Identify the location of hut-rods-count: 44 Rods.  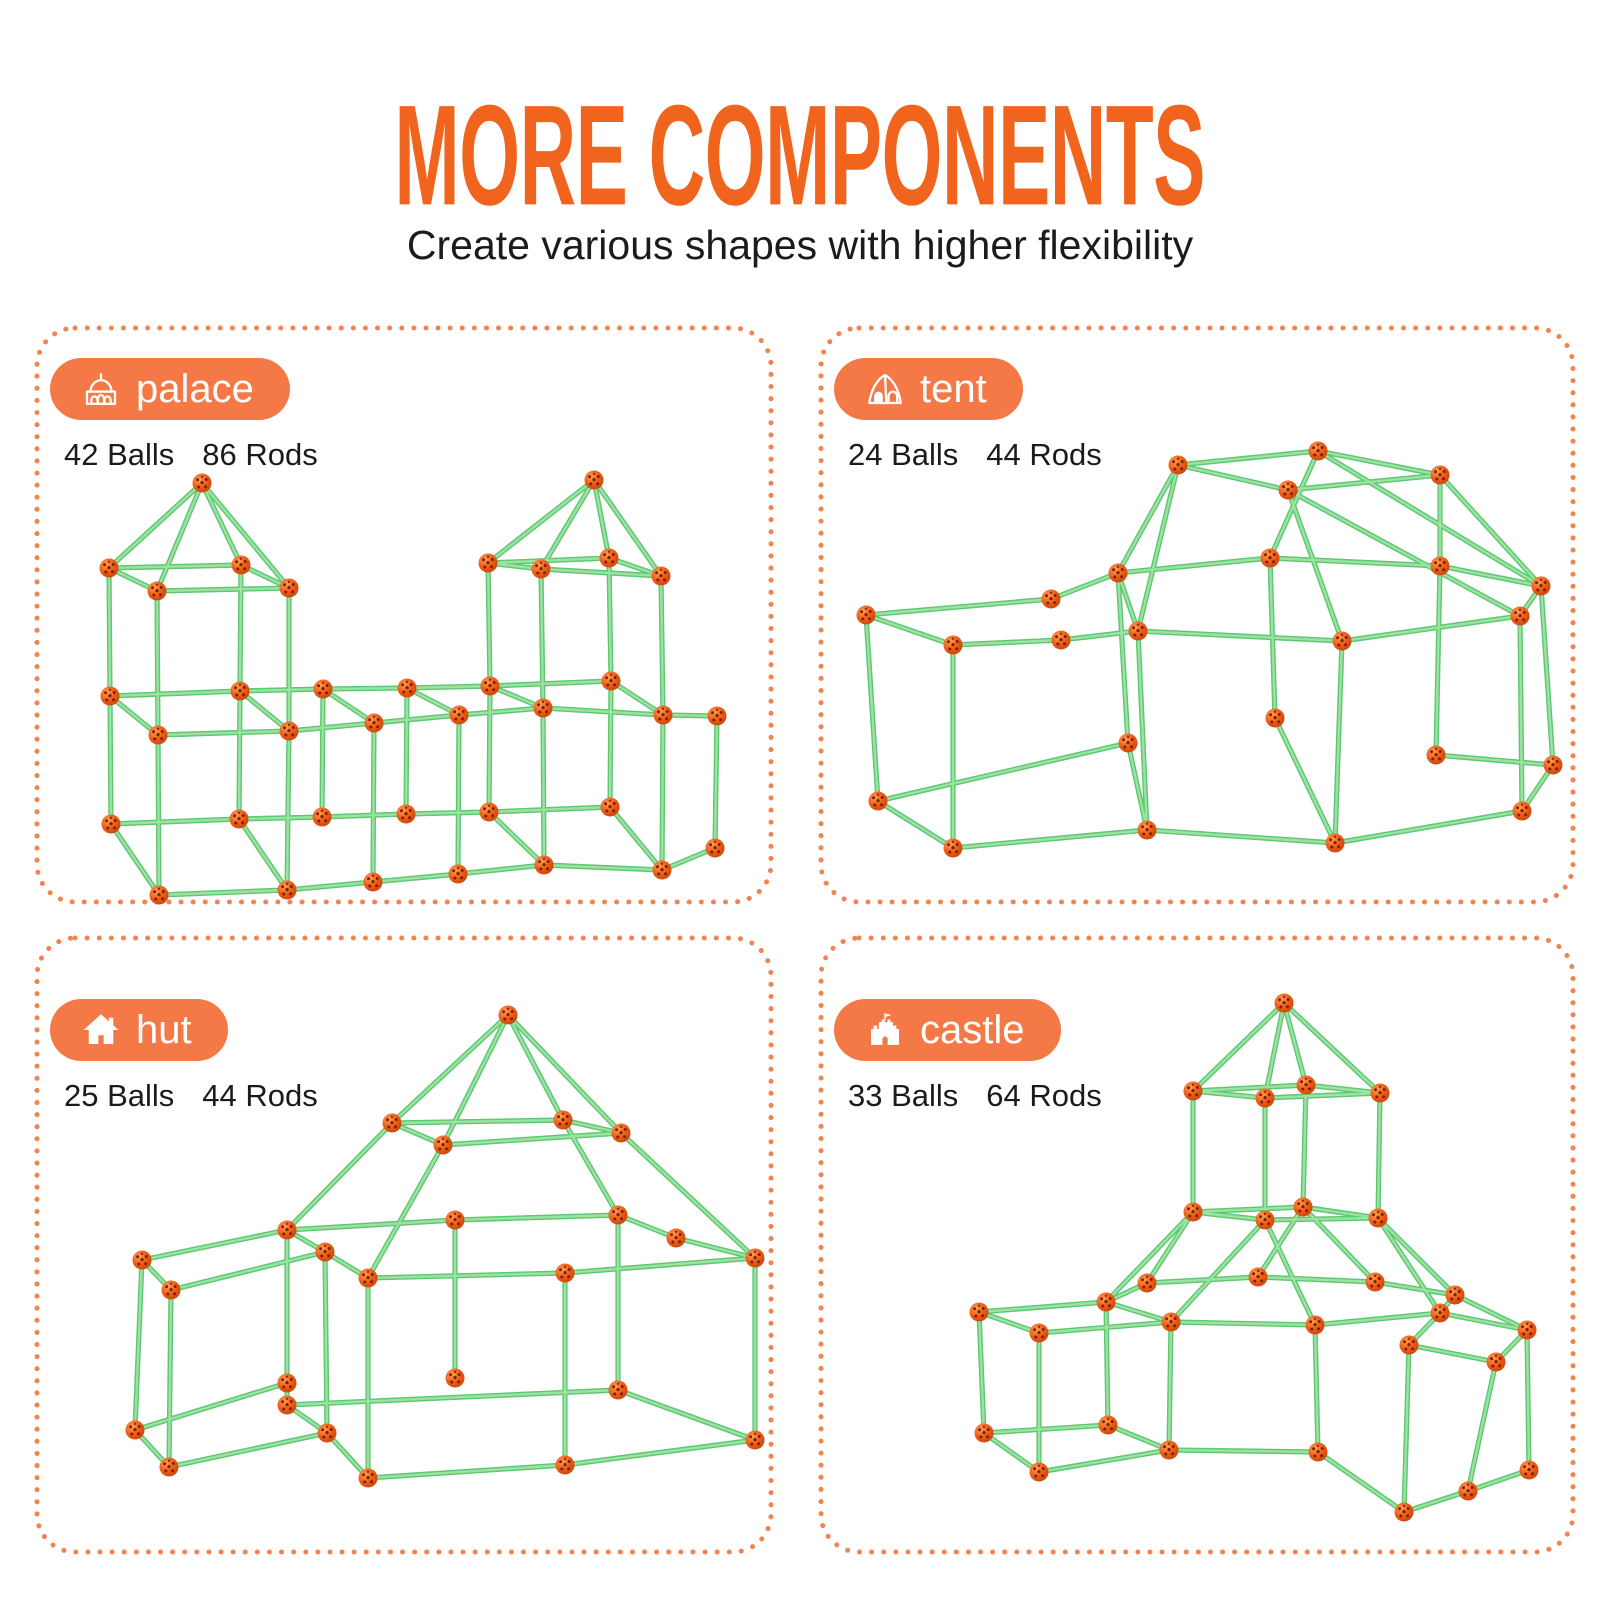
(260, 1095).